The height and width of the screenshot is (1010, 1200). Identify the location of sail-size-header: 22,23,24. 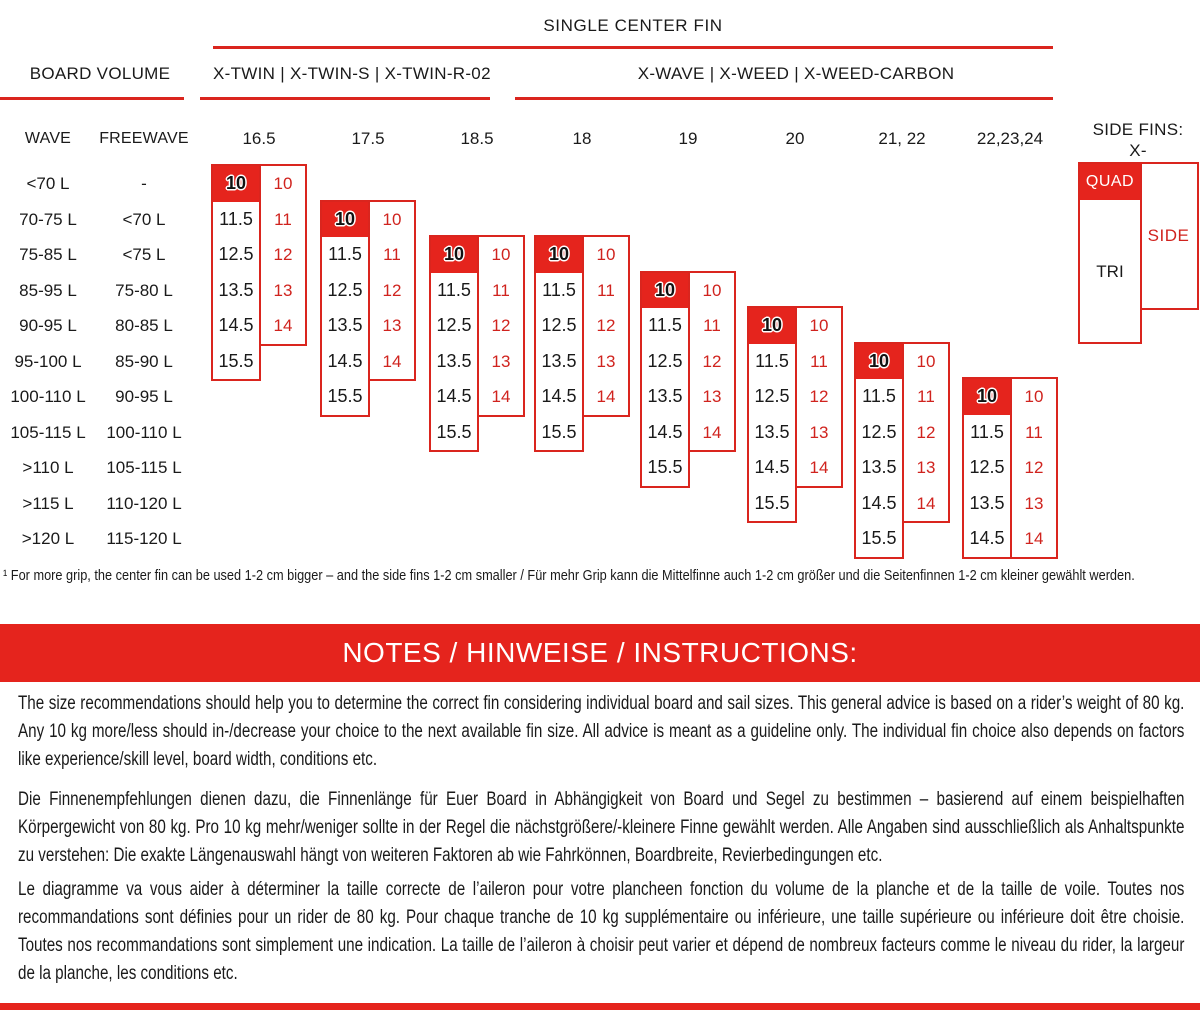
(1010, 138).